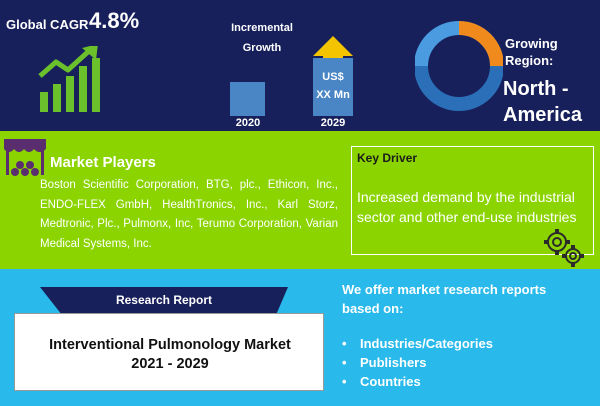 Image resolution: width=600 pixels, height=406 pixels. I want to click on research-report-tab, so click(164, 301).